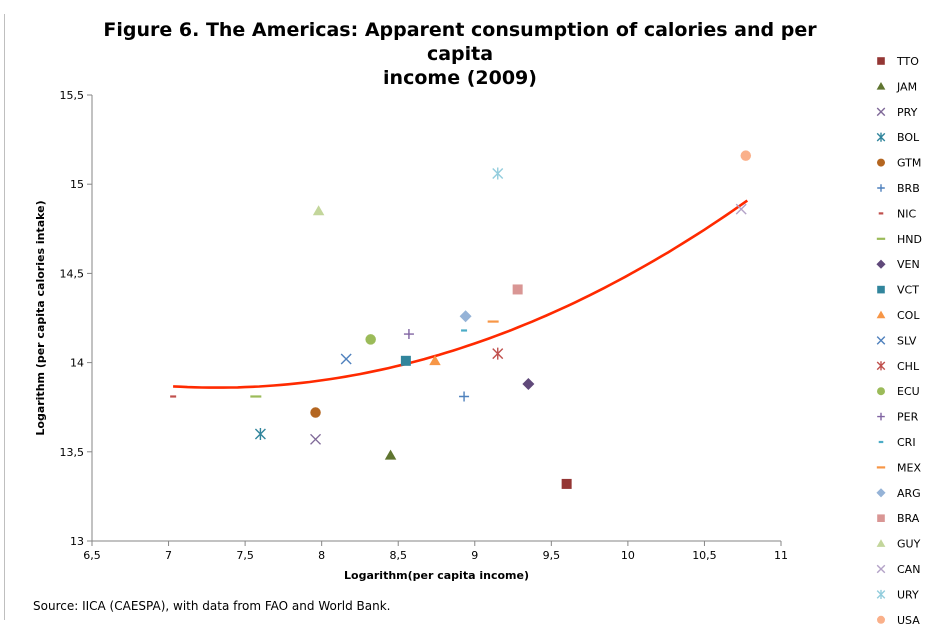  What do you see at coordinates (908, 137) in the screenshot?
I see `legend-label-bol: BOL` at bounding box center [908, 137].